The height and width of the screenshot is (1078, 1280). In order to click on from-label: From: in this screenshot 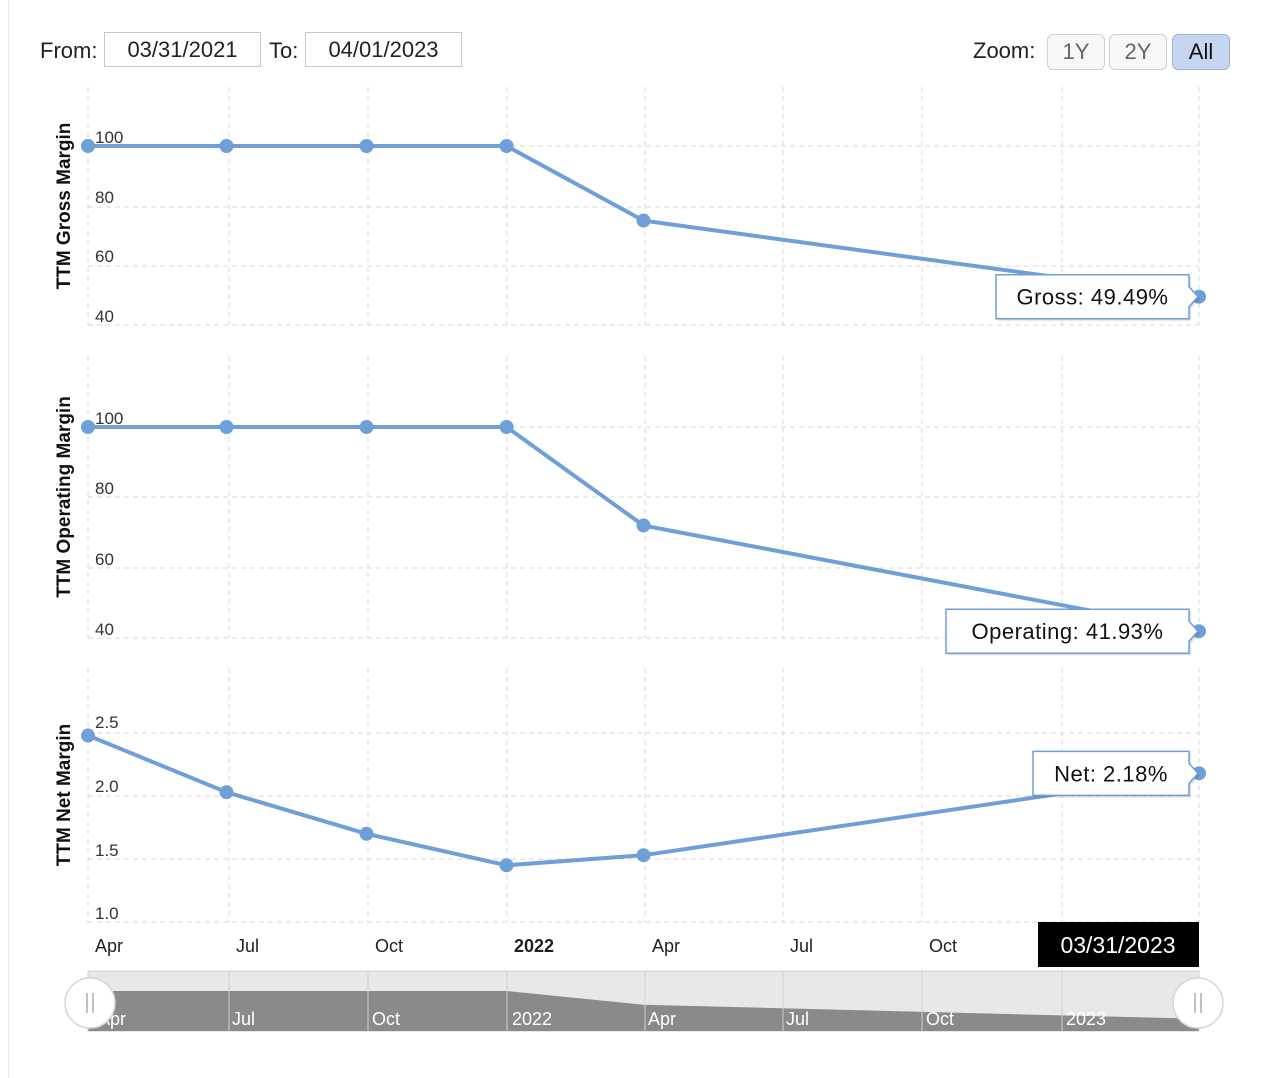, I will do `click(69, 50)`.